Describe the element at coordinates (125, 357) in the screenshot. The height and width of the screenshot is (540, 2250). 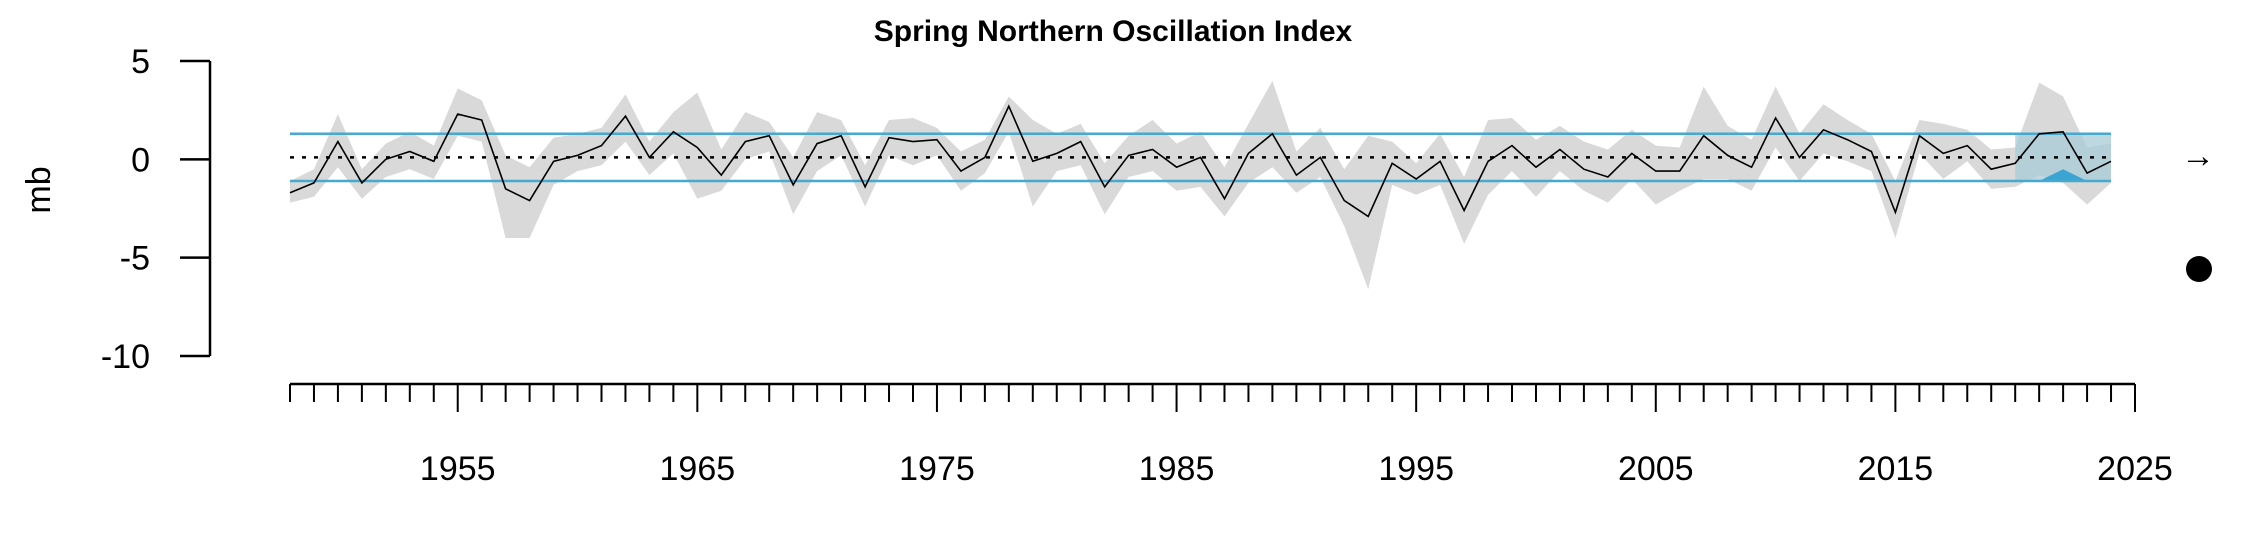
I see `y-tick-label: -10` at that location.